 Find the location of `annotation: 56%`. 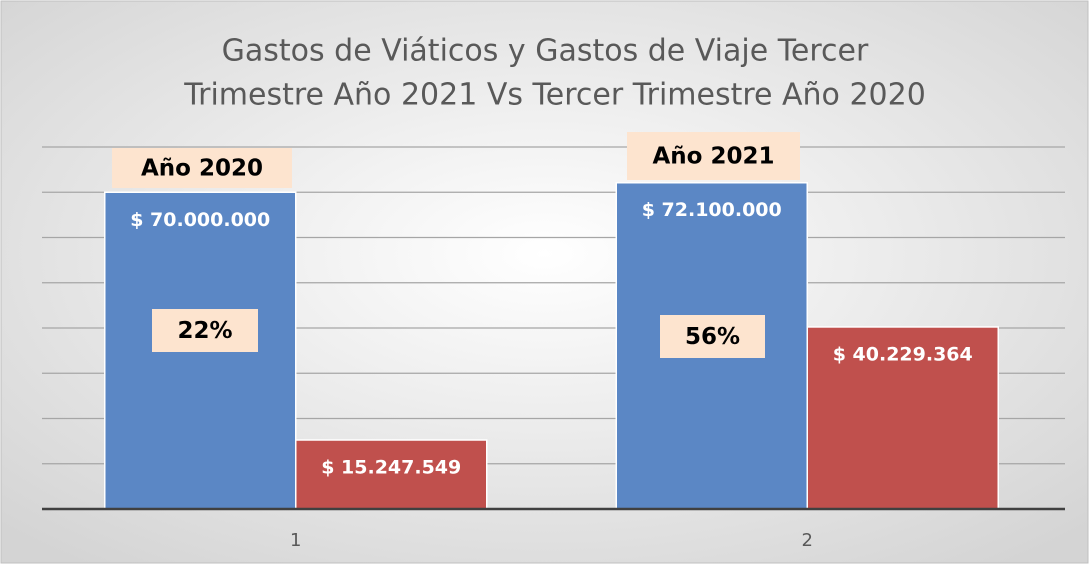

annotation: 56% is located at coordinates (712, 337).